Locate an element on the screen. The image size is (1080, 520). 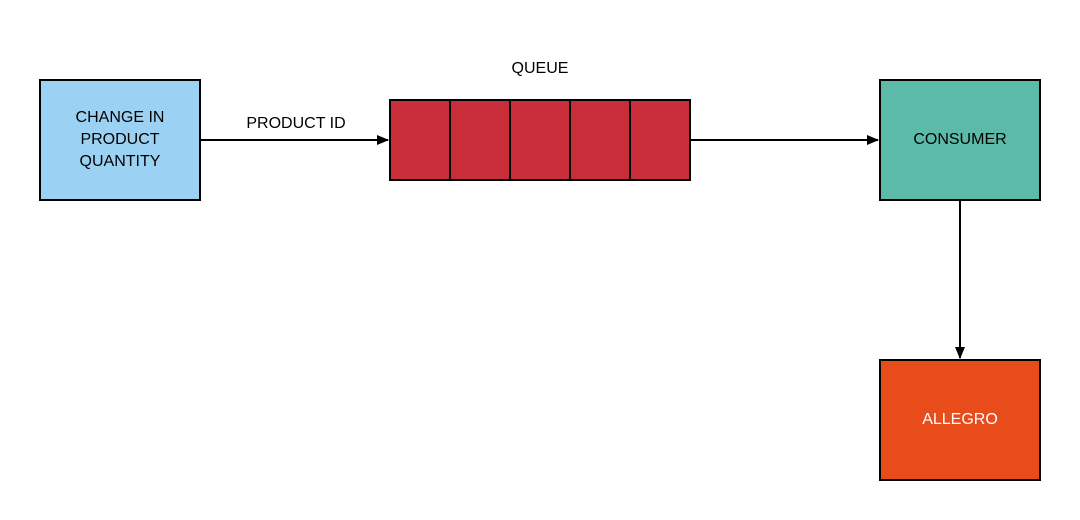
queue-title: QUEUE is located at coordinates (540, 68).